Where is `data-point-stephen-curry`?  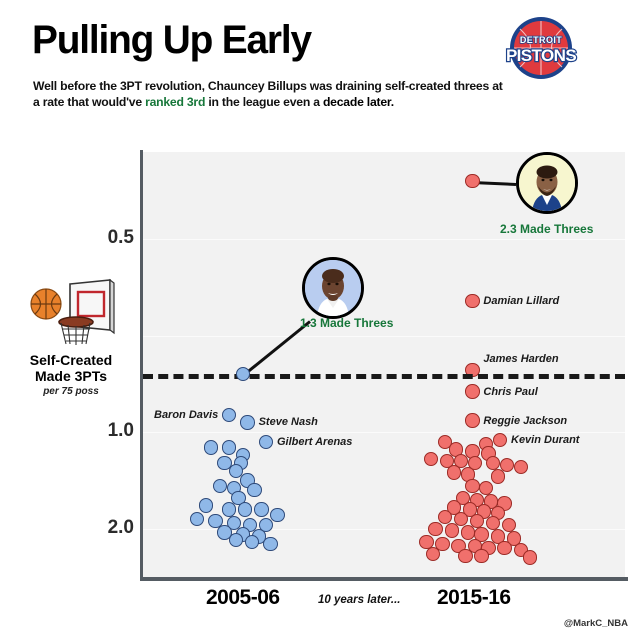 data-point-stephen-curry is located at coordinates (472, 181).